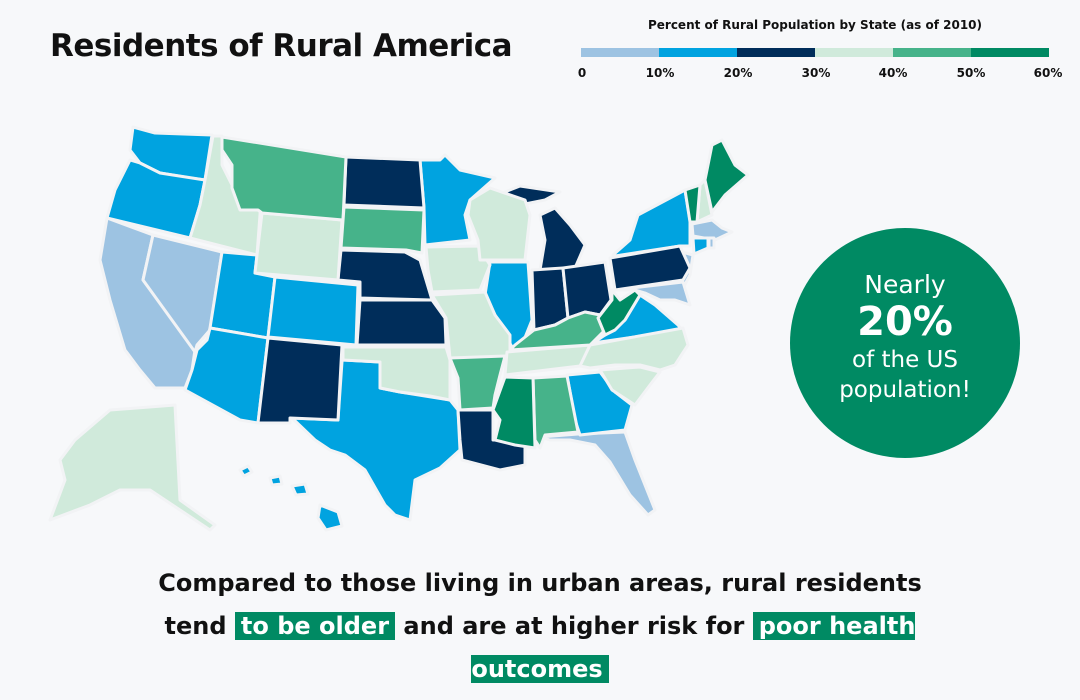 This screenshot has width=1080, height=700. I want to click on legend-tick: 20%, so click(738, 73).